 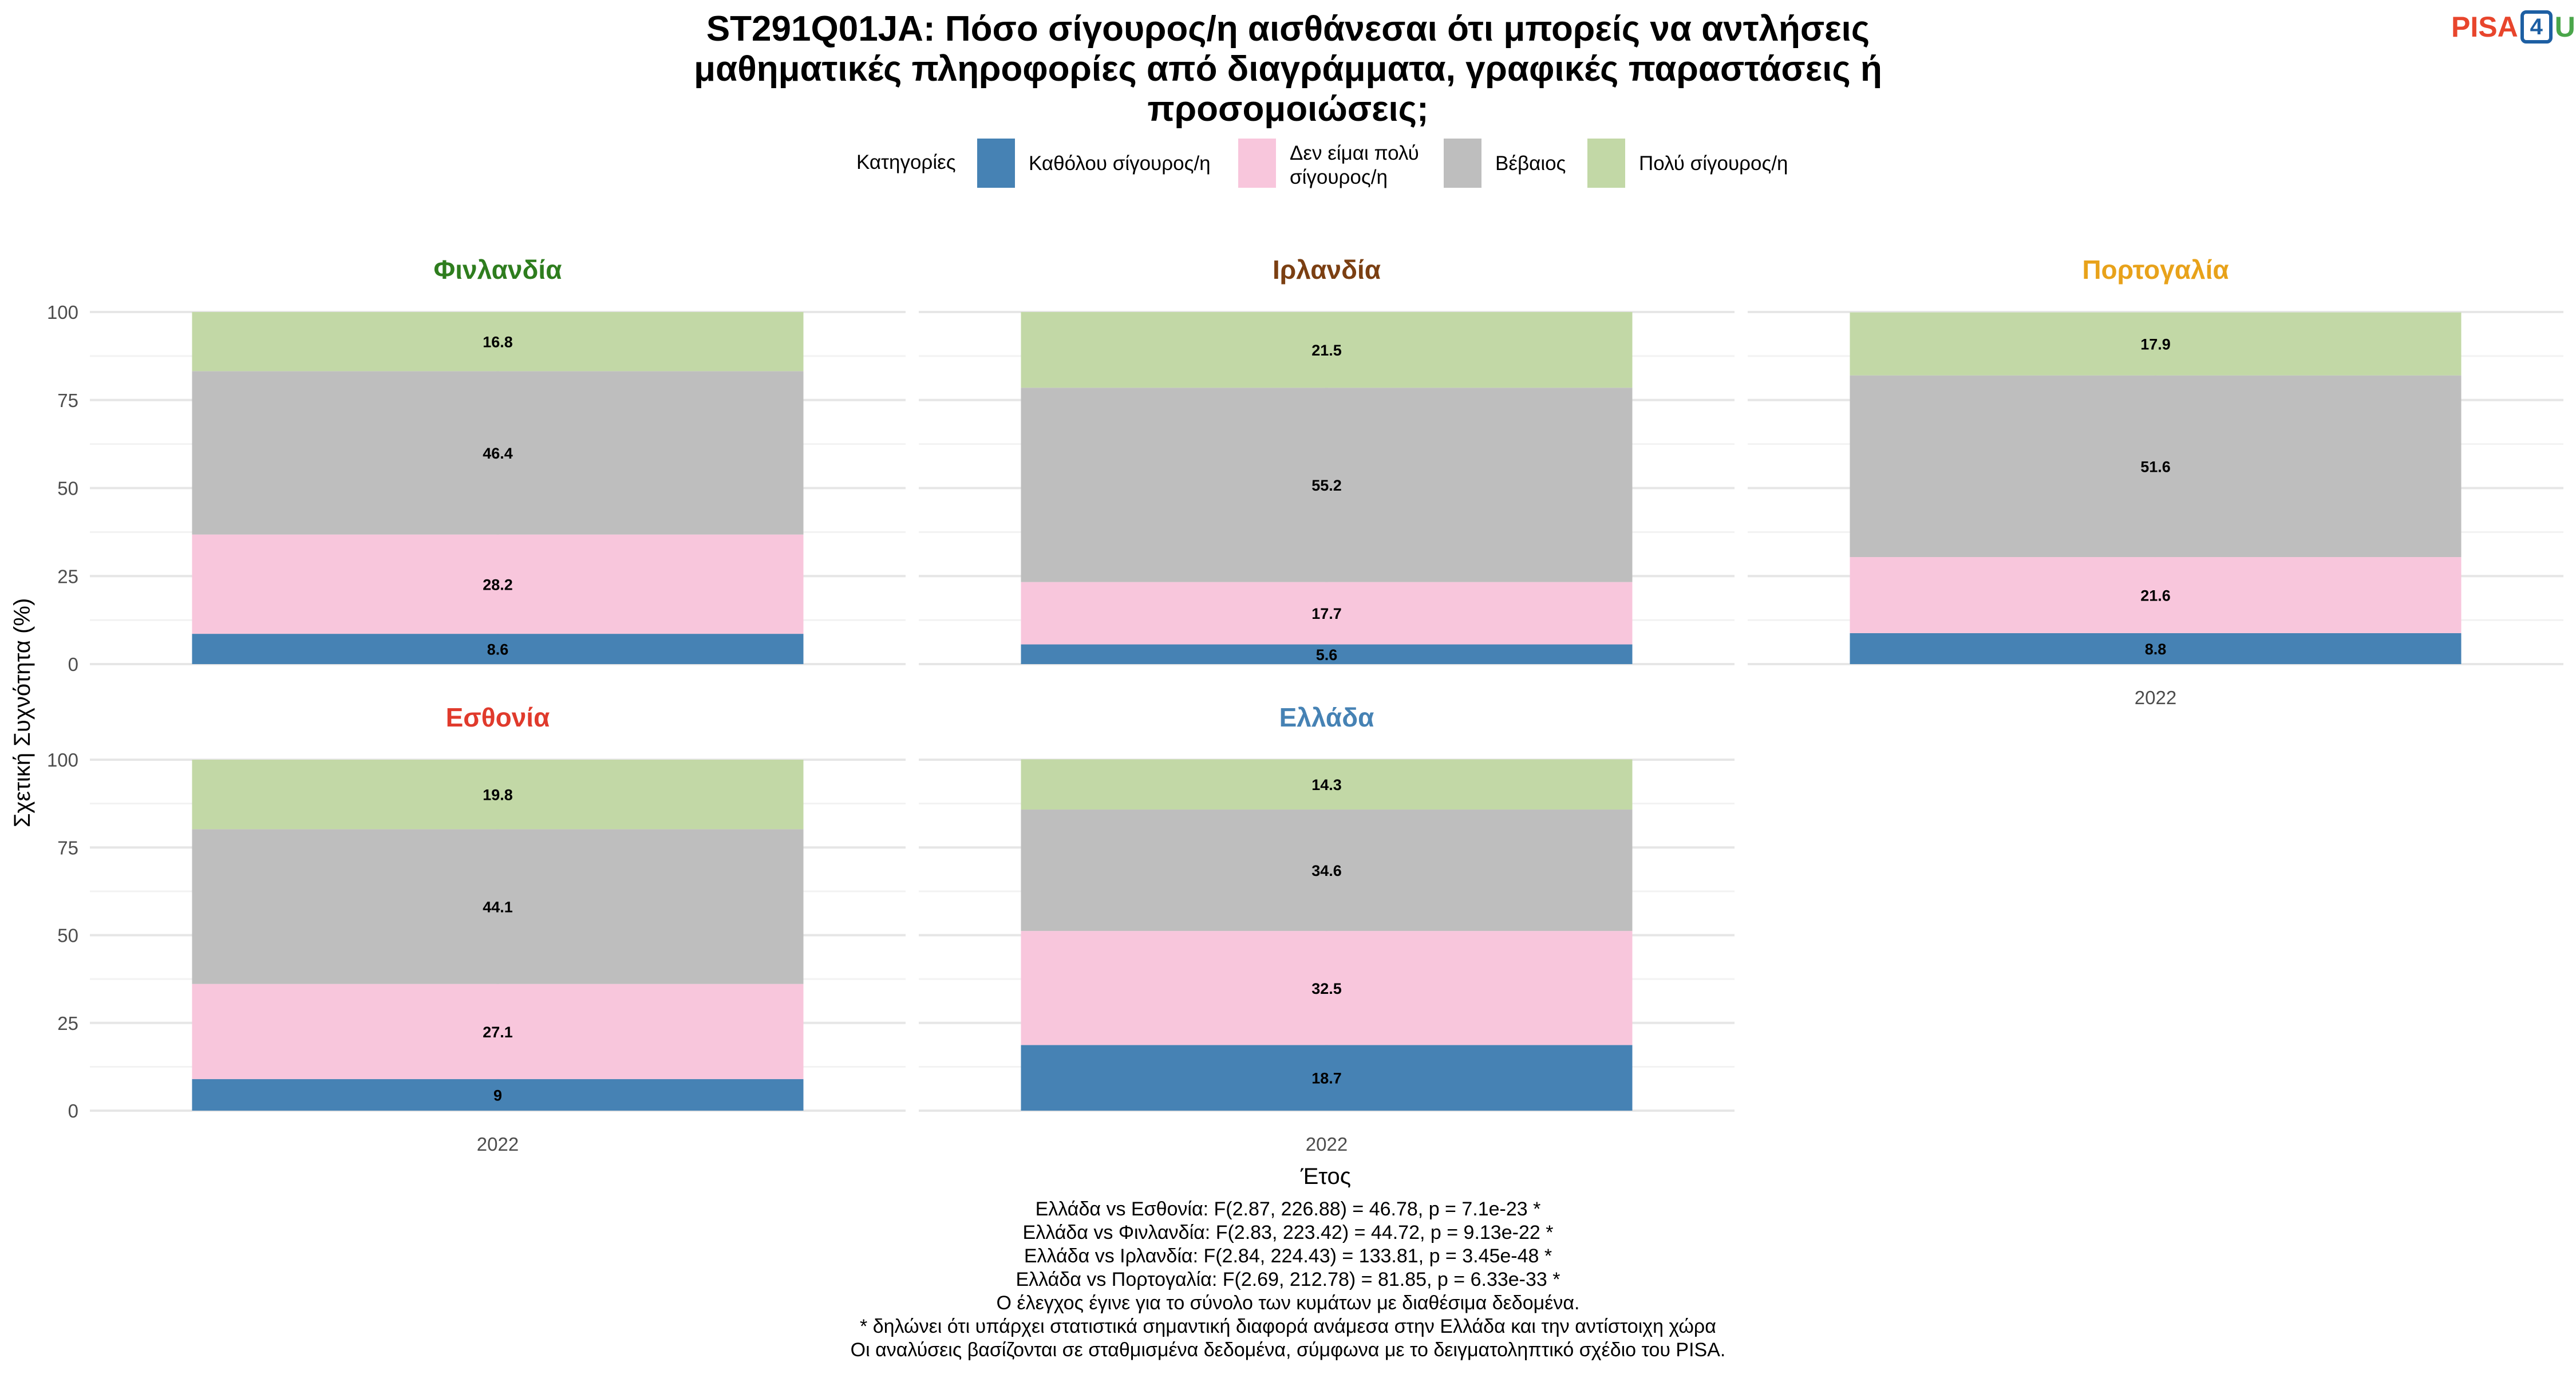 I want to click on data-label: 8.8, so click(x=2156, y=649).